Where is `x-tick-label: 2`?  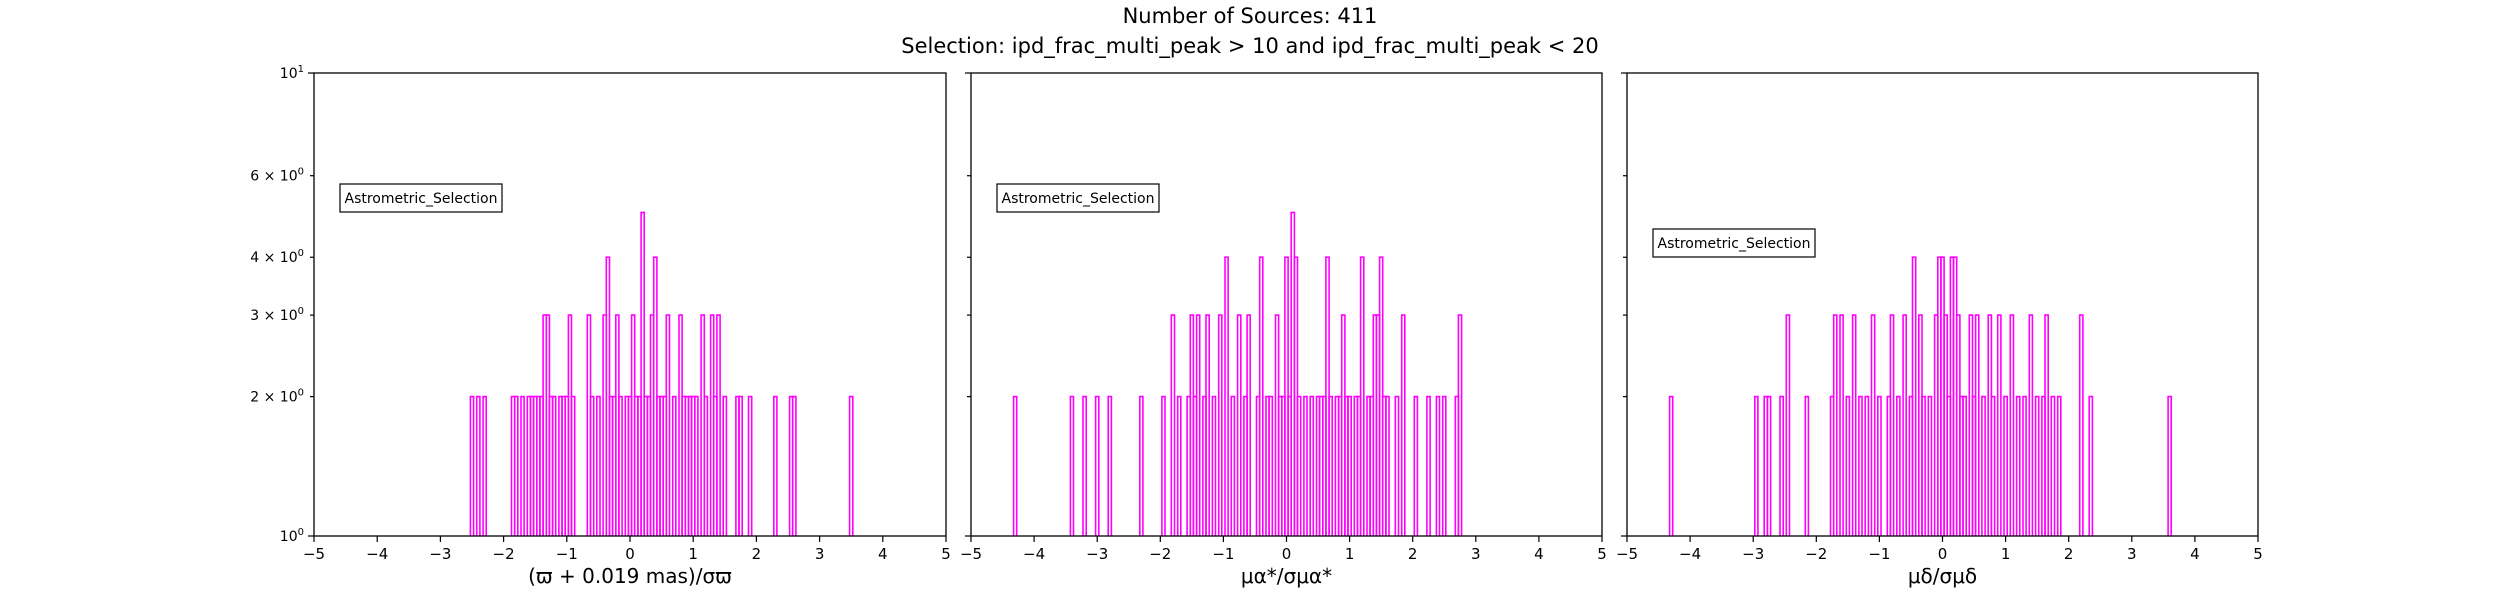 x-tick-label: 2 is located at coordinates (2069, 554).